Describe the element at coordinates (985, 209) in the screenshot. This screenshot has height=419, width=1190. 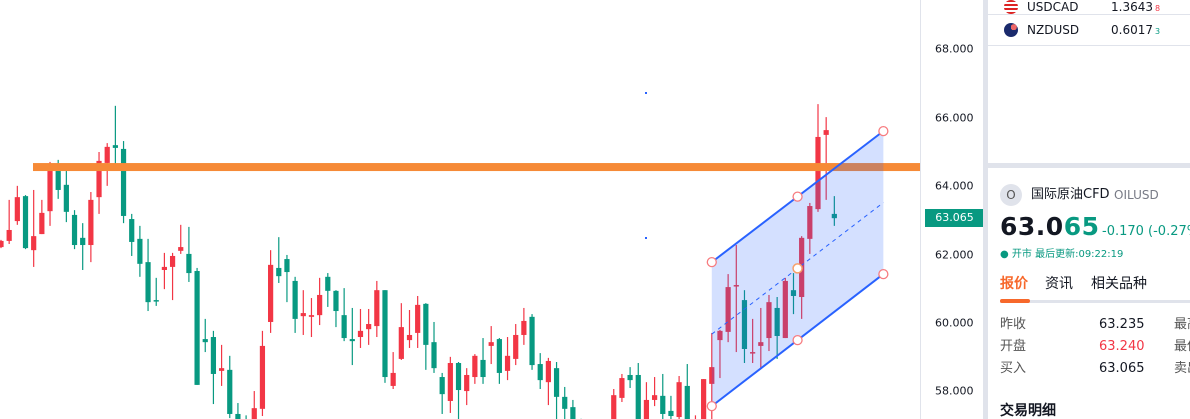
I see `panel-divider` at that location.